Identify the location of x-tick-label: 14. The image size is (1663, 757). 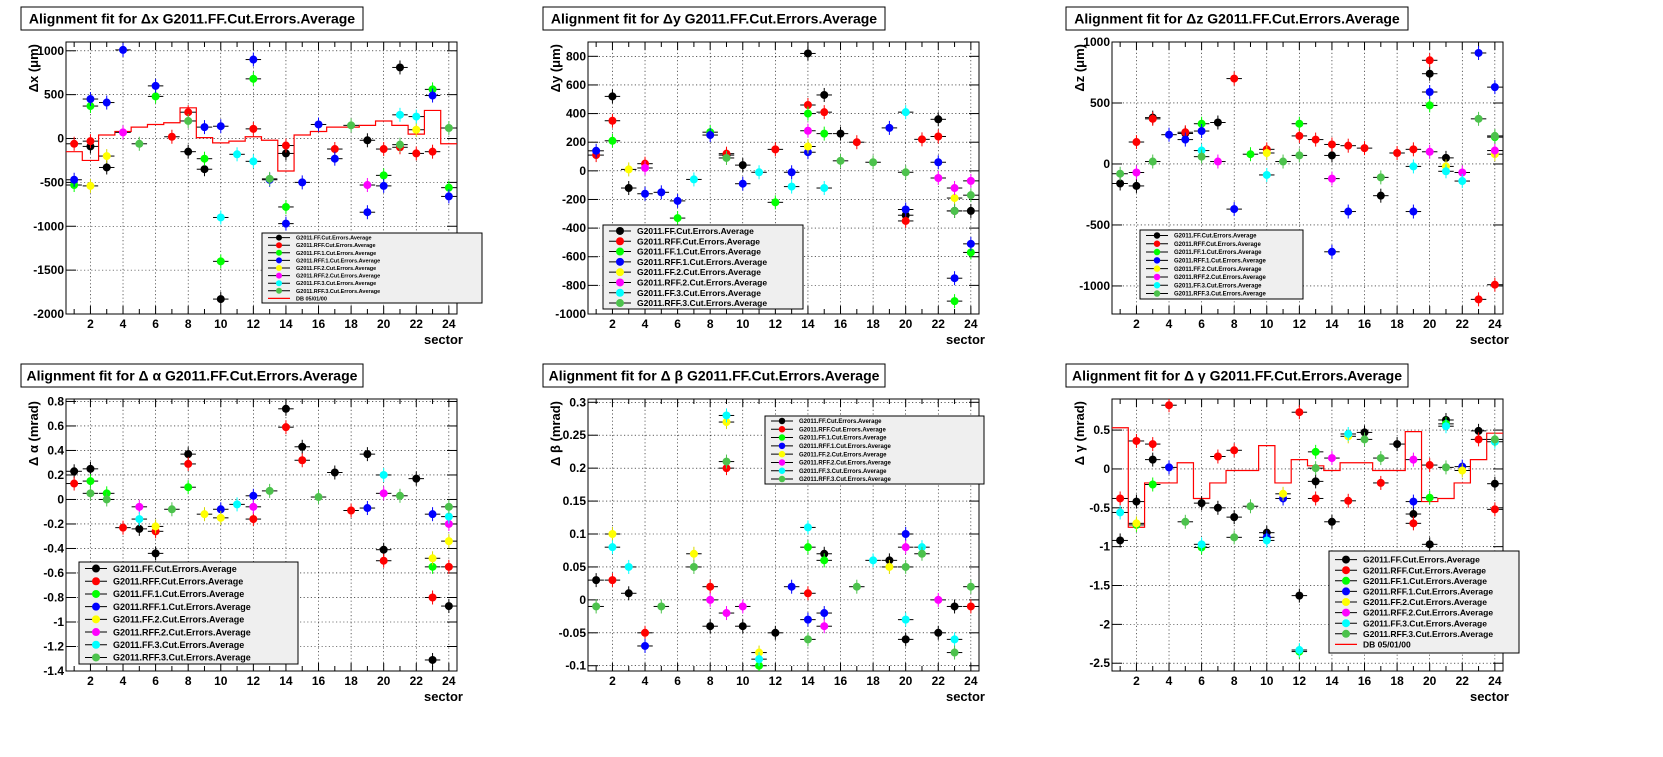
(286, 324).